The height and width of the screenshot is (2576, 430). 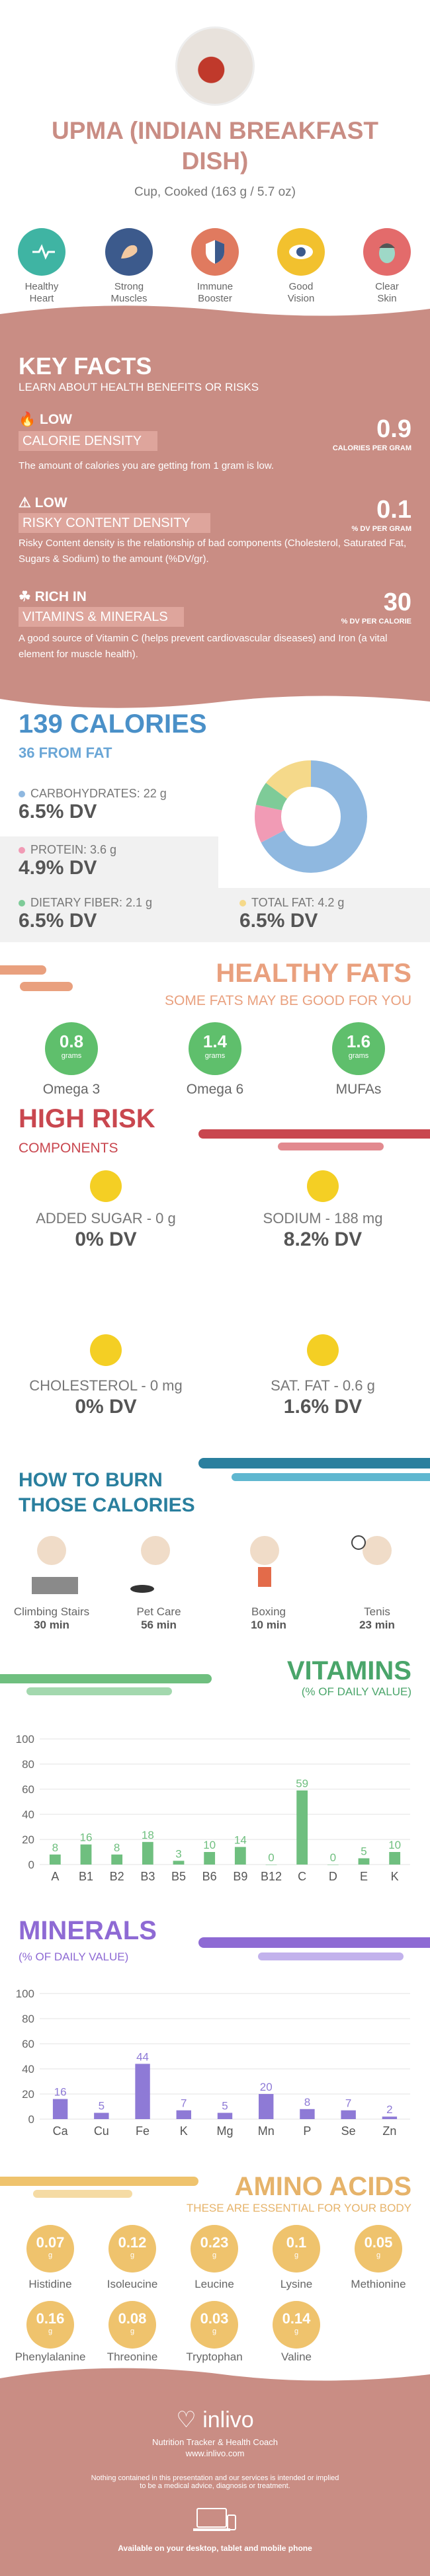 I want to click on risk-dv: 1.6% DV, so click(x=323, y=1407).